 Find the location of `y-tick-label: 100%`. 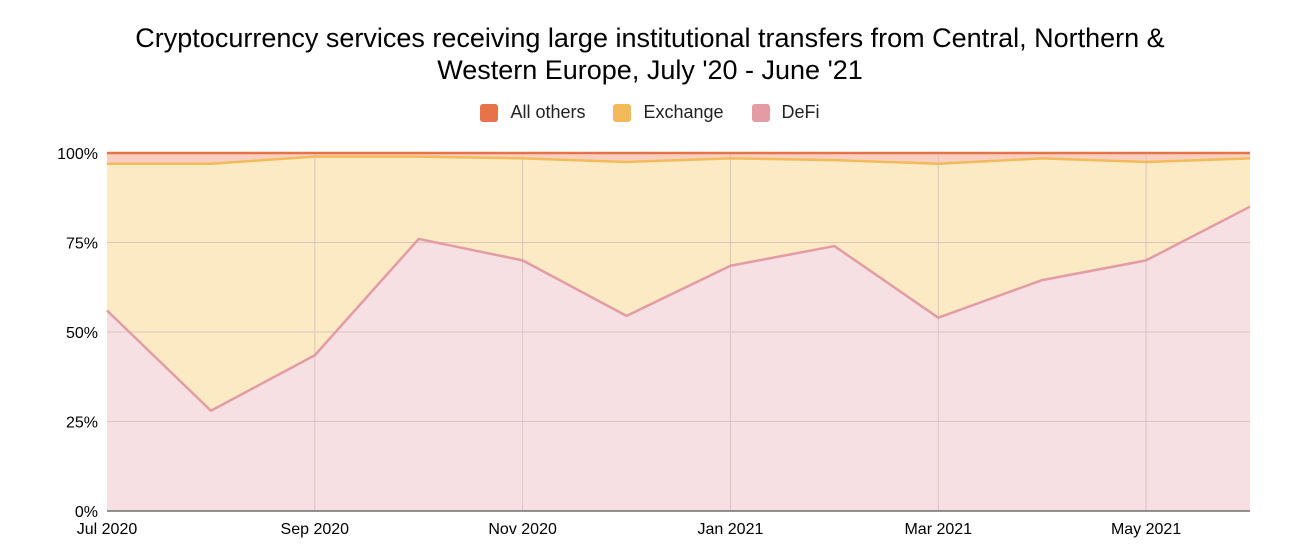

y-tick-label: 100% is located at coordinates (77, 154).